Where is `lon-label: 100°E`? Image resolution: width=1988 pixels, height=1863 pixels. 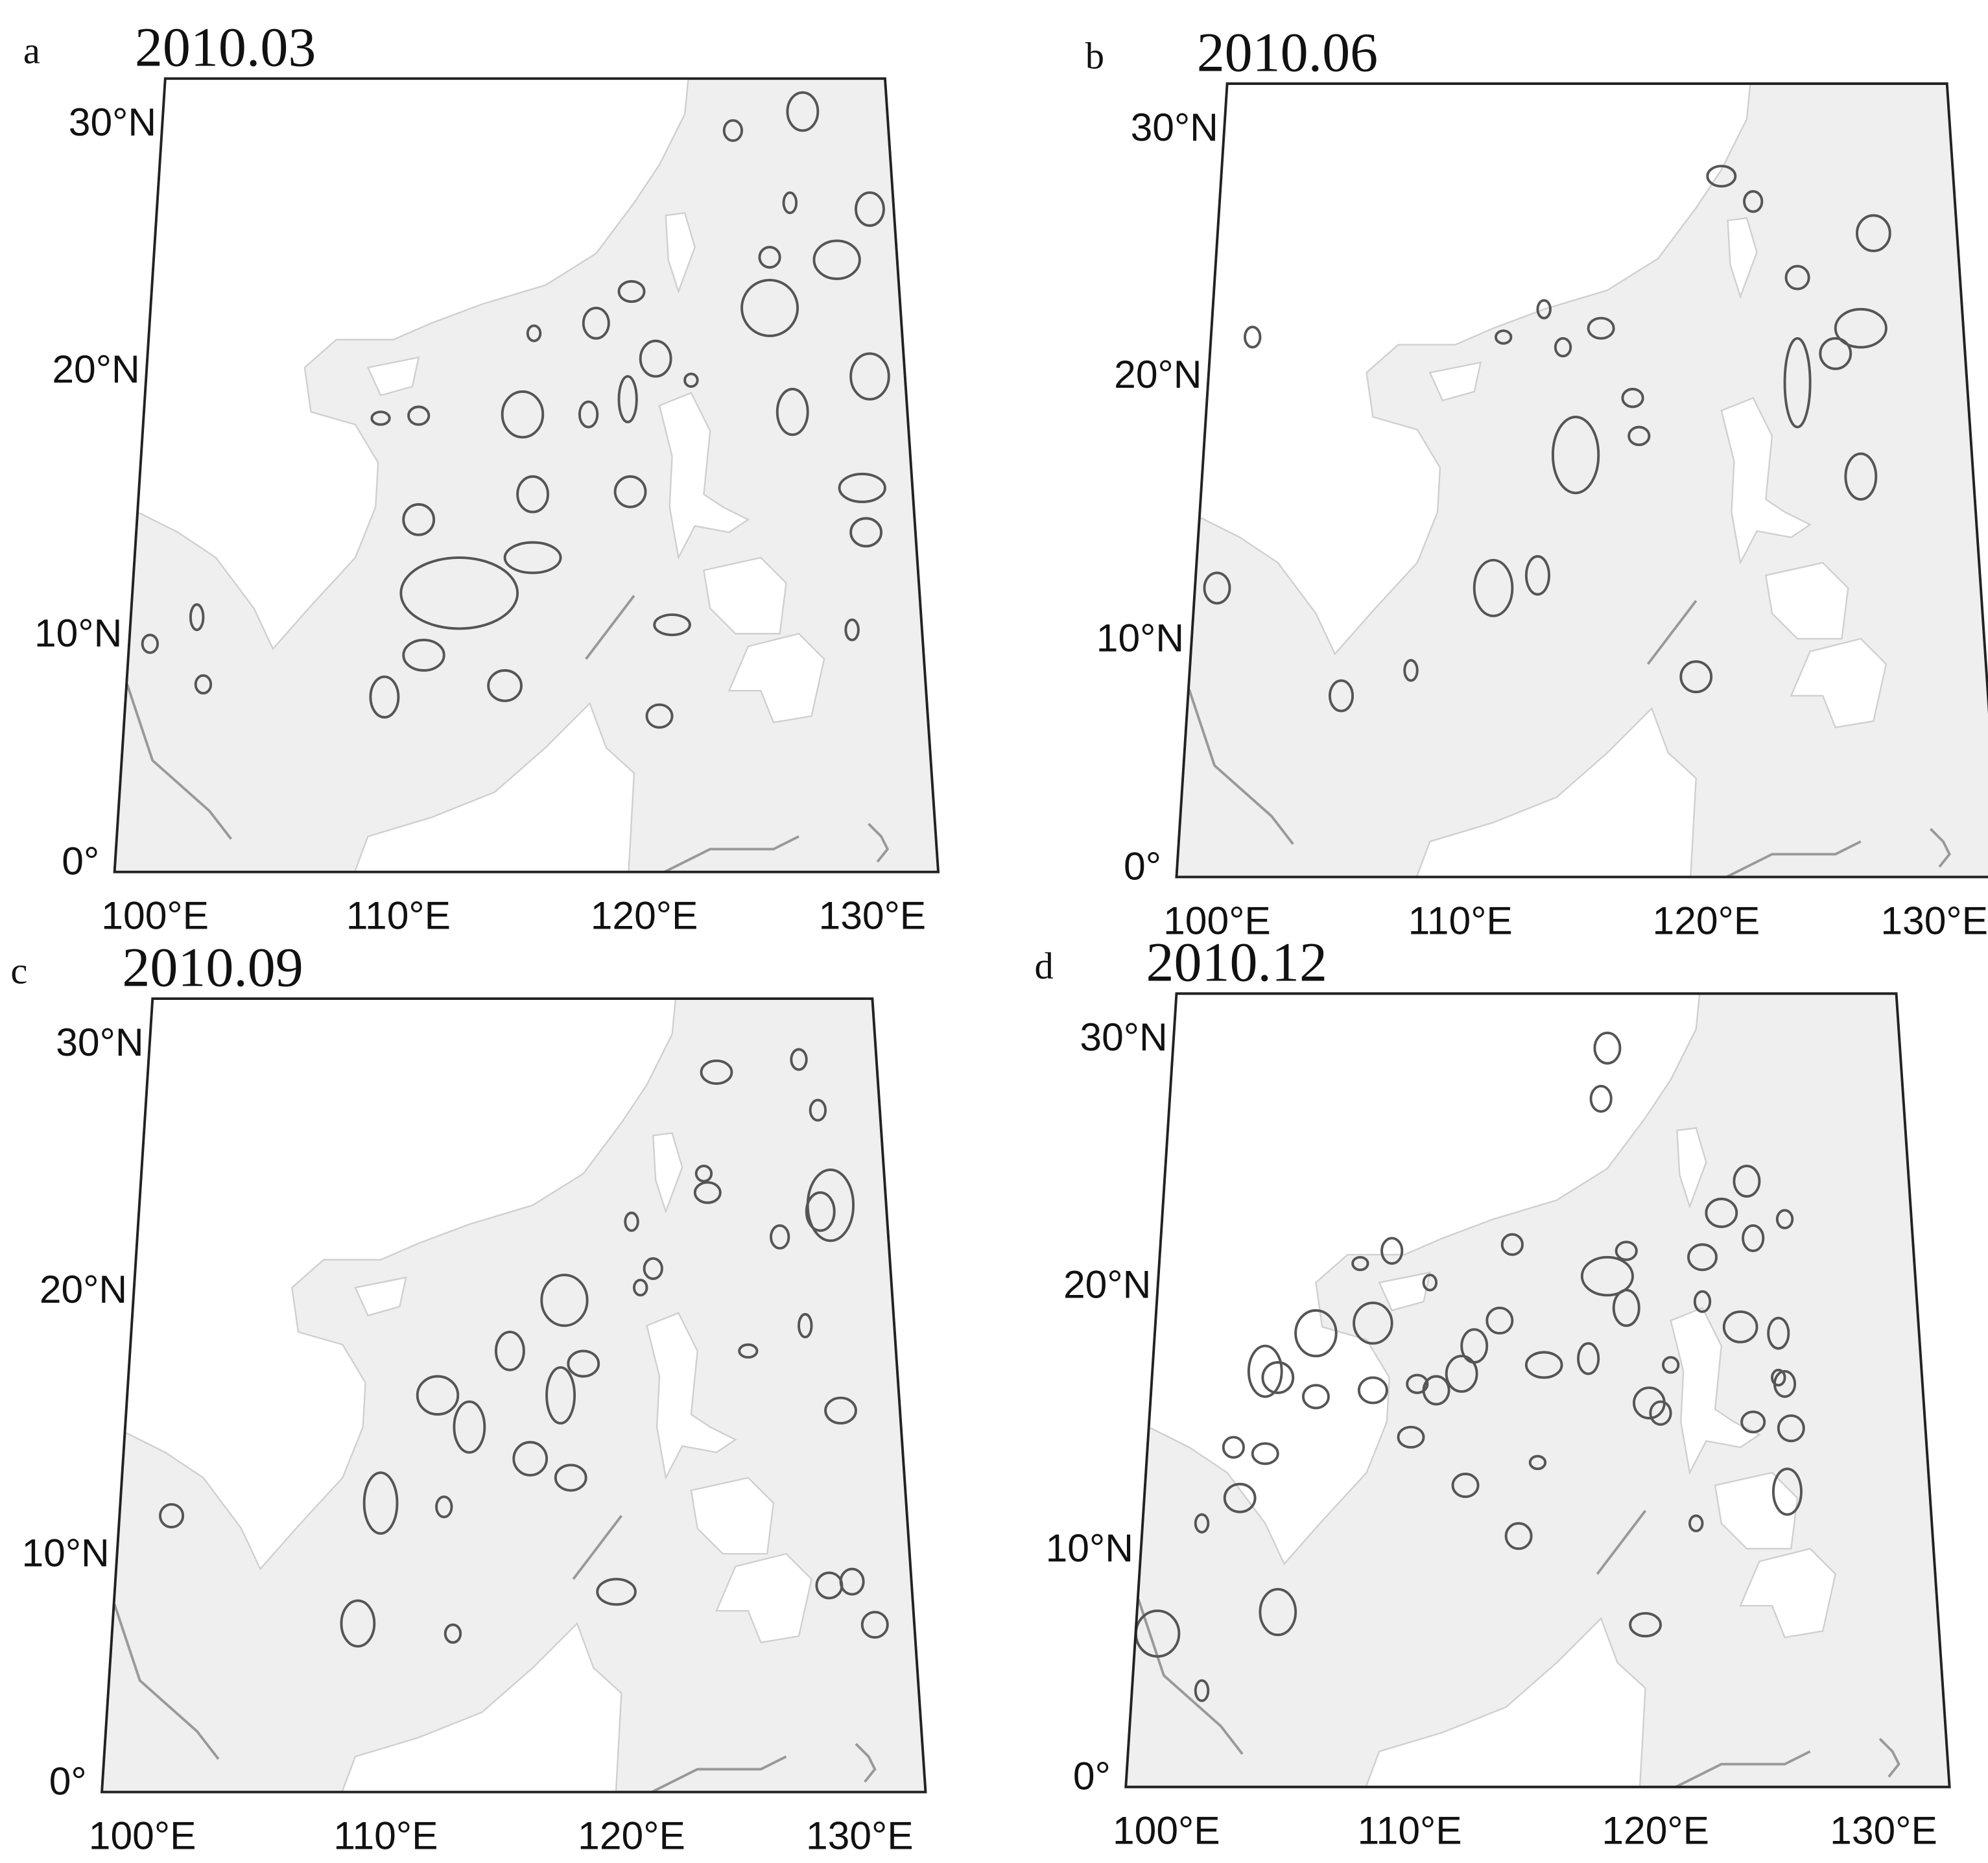
lon-label: 100°E is located at coordinates (1166, 1831).